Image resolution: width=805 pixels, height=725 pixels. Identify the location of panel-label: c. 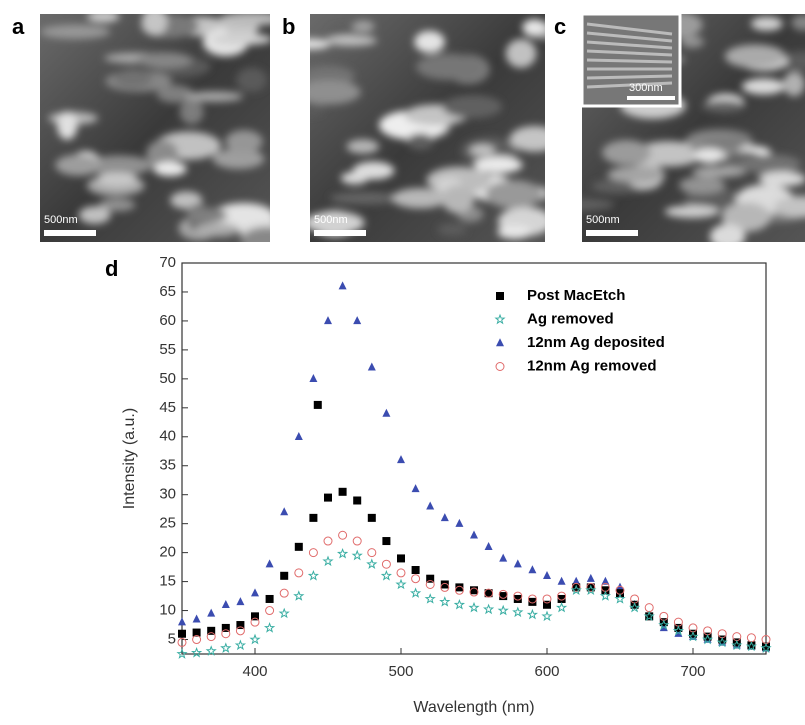
(560, 26).